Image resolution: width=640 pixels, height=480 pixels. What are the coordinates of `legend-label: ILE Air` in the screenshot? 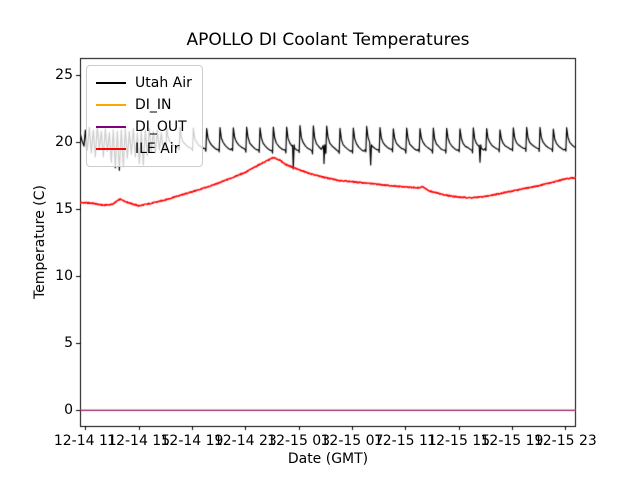 It's located at (157, 149).